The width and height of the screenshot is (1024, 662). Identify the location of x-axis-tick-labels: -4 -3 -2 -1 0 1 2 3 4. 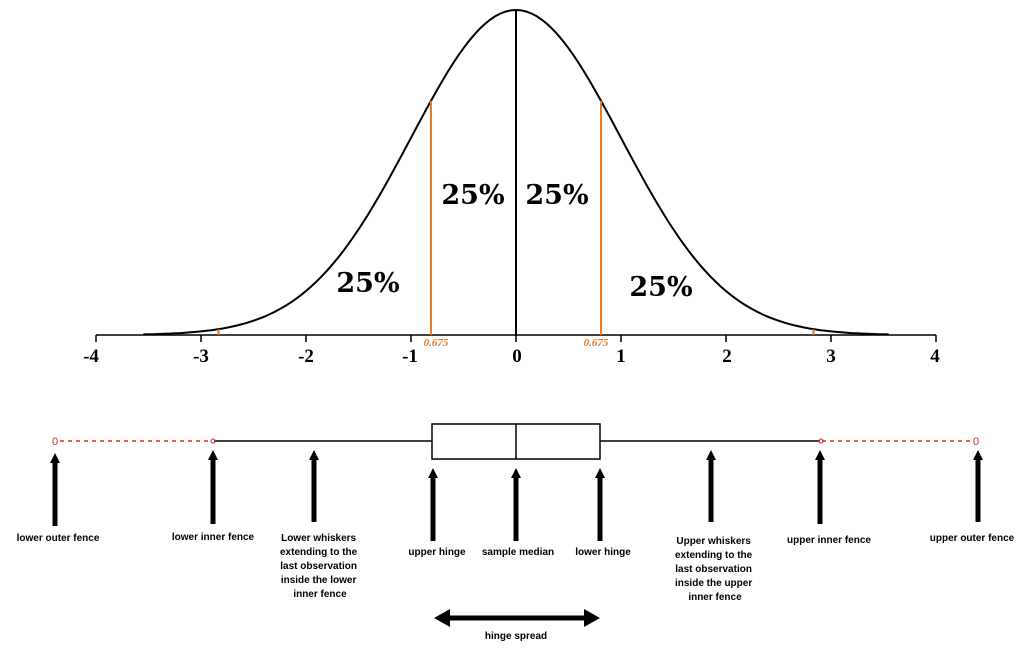
(511, 356).